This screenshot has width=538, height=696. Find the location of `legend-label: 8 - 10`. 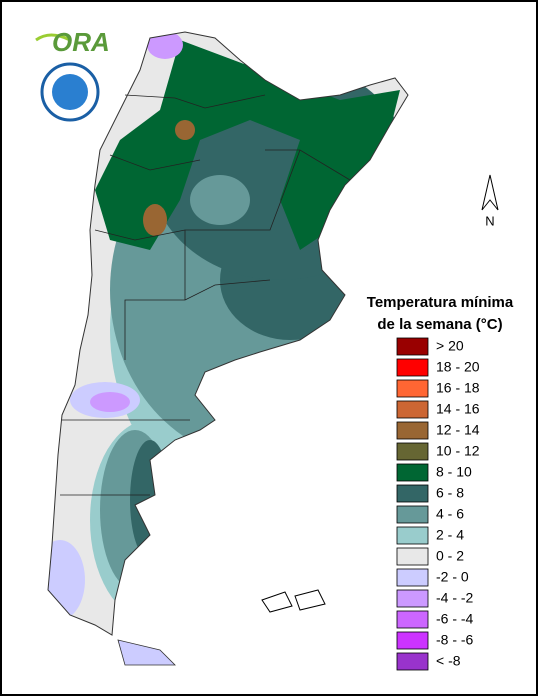

legend-label: 8 - 10 is located at coordinates (454, 472).